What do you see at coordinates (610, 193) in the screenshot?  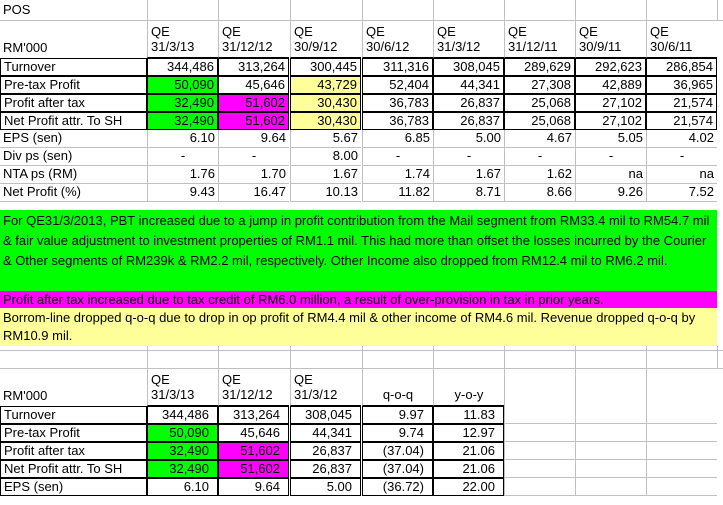 I see `table-cell: 9.26` at bounding box center [610, 193].